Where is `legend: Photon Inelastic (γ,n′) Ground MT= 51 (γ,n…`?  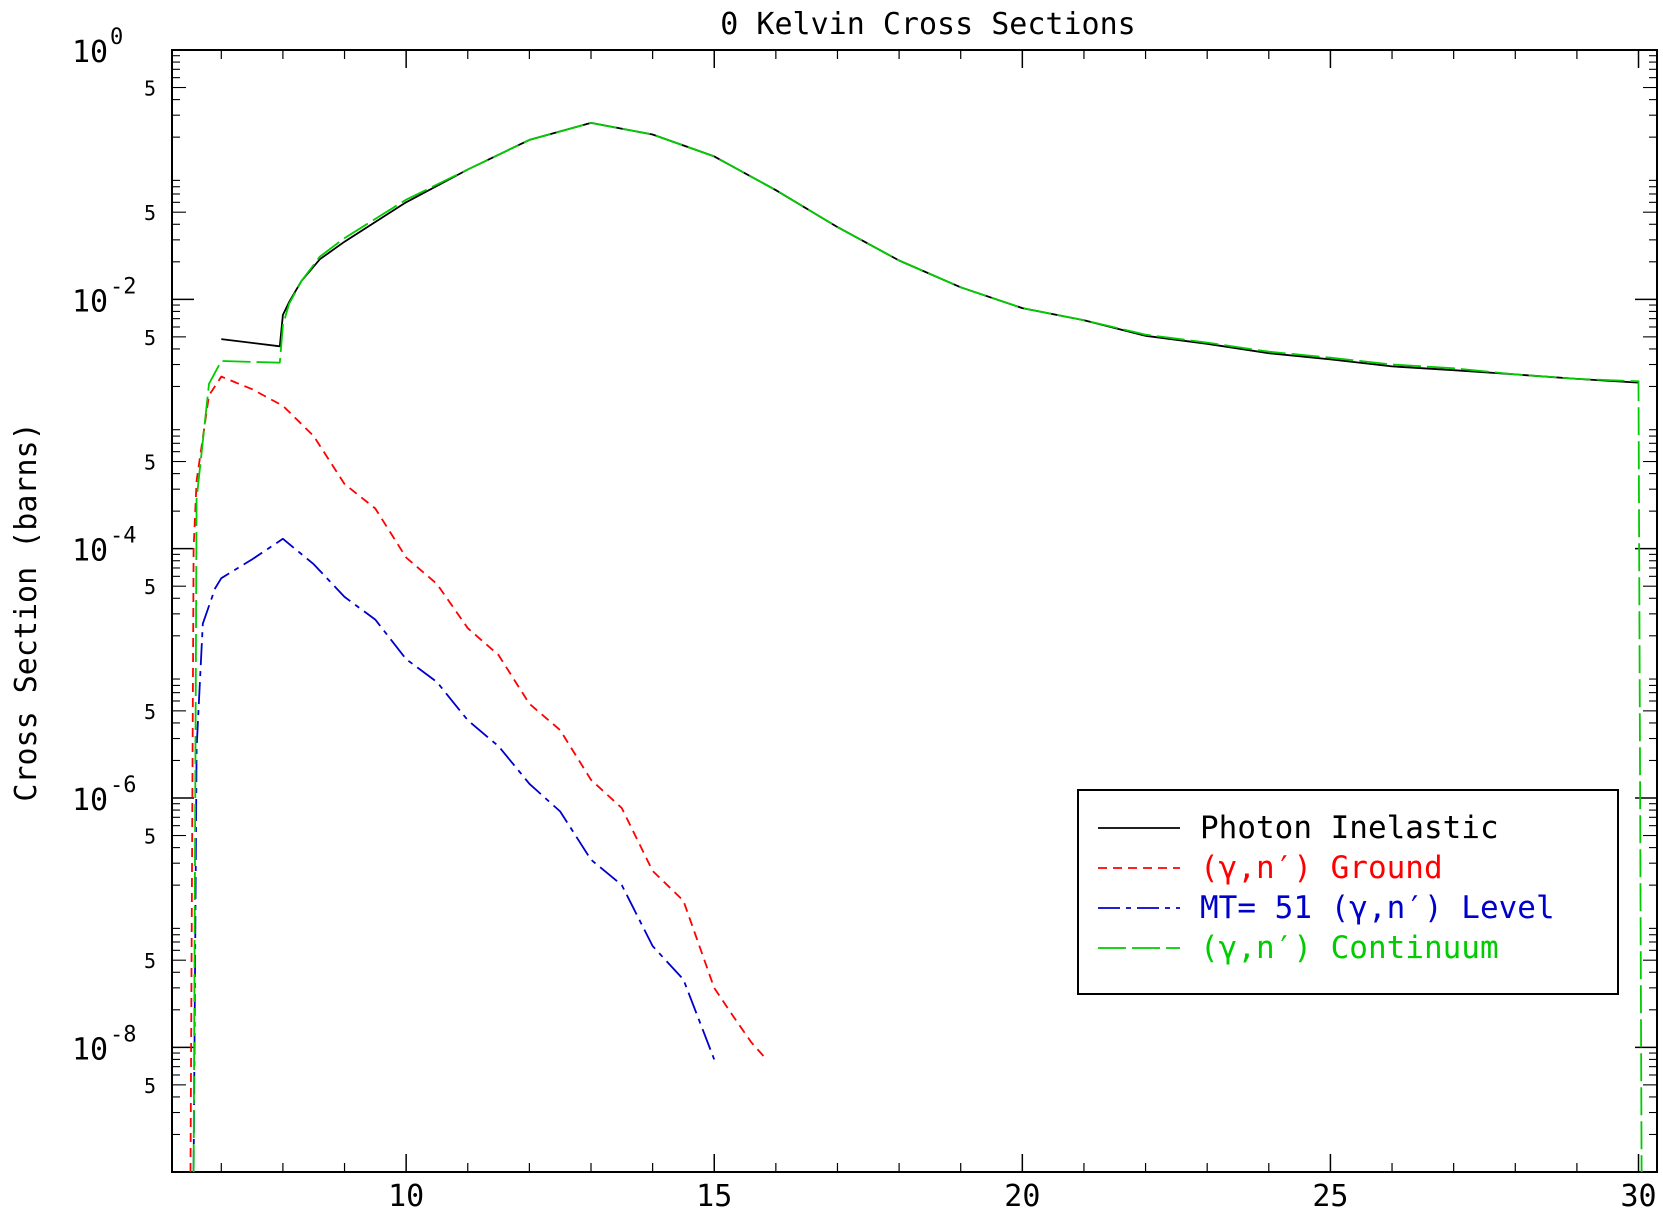
legend: Photon Inelastic (γ,n′) Ground MT= 51 (γ,n… is located at coordinates (1348, 892).